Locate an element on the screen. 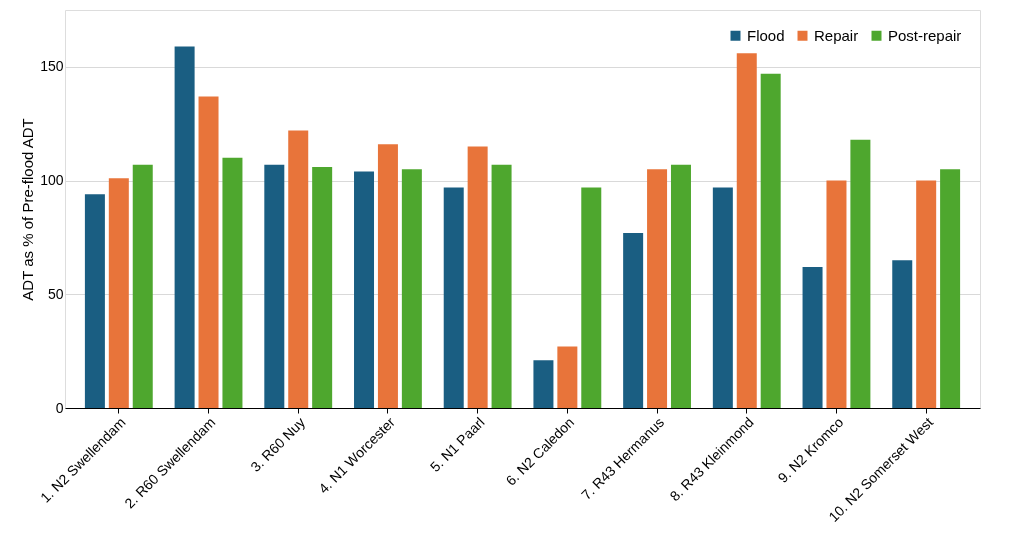 This screenshot has height=547, width=1032. y-axis-title: ADT as % of Pre-flood ADT is located at coordinates (28, 209).